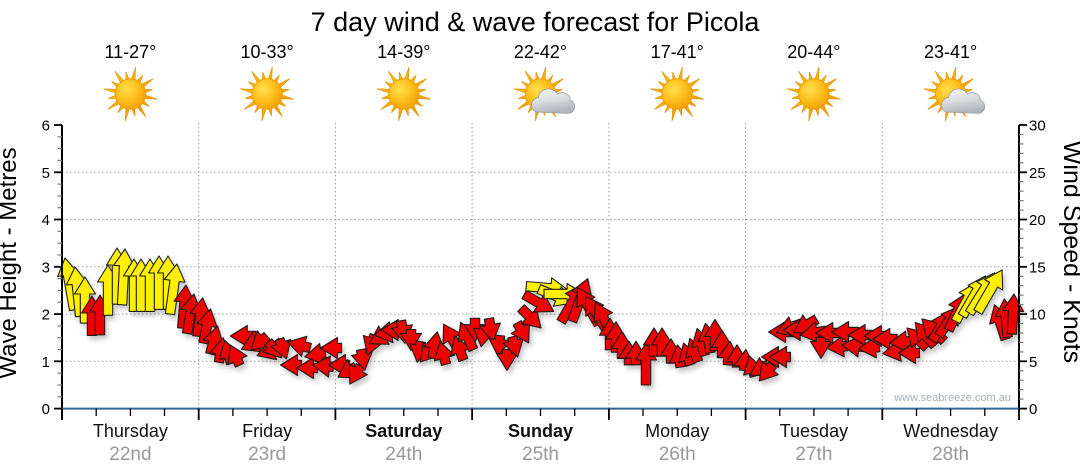 The width and height of the screenshot is (1080, 475). Describe the element at coordinates (46, 267) in the screenshot. I see `svg-text: 3` at that location.